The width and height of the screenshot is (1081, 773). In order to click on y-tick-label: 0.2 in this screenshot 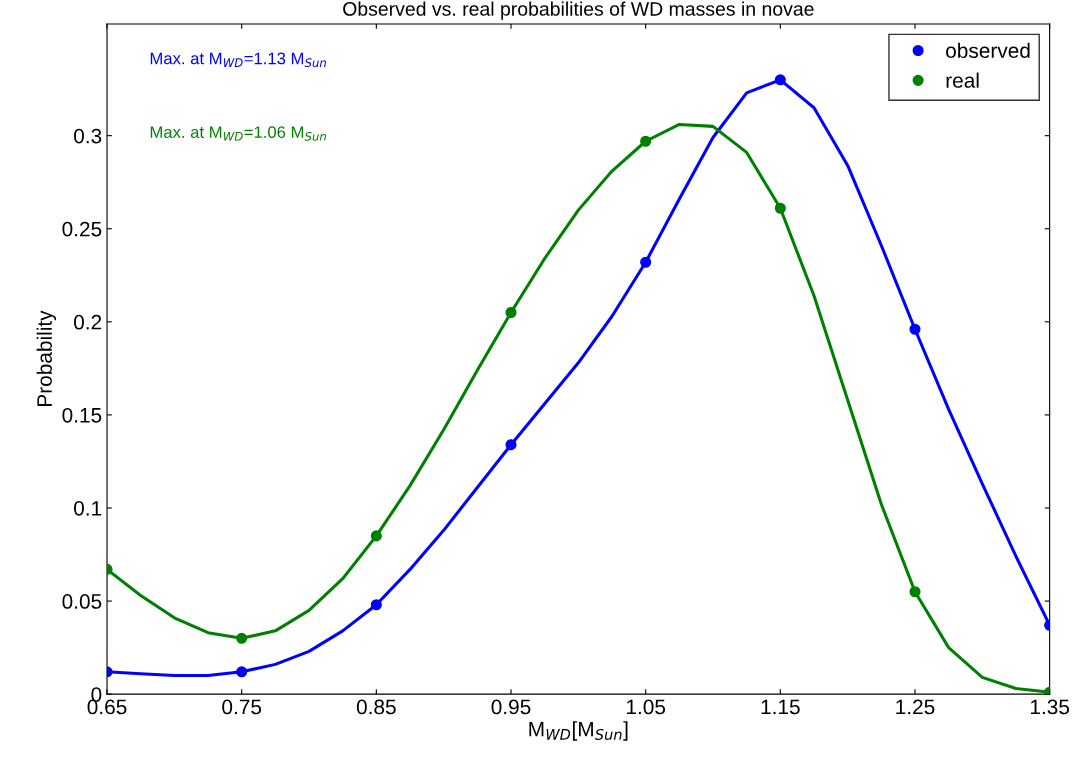, I will do `click(88, 322)`.